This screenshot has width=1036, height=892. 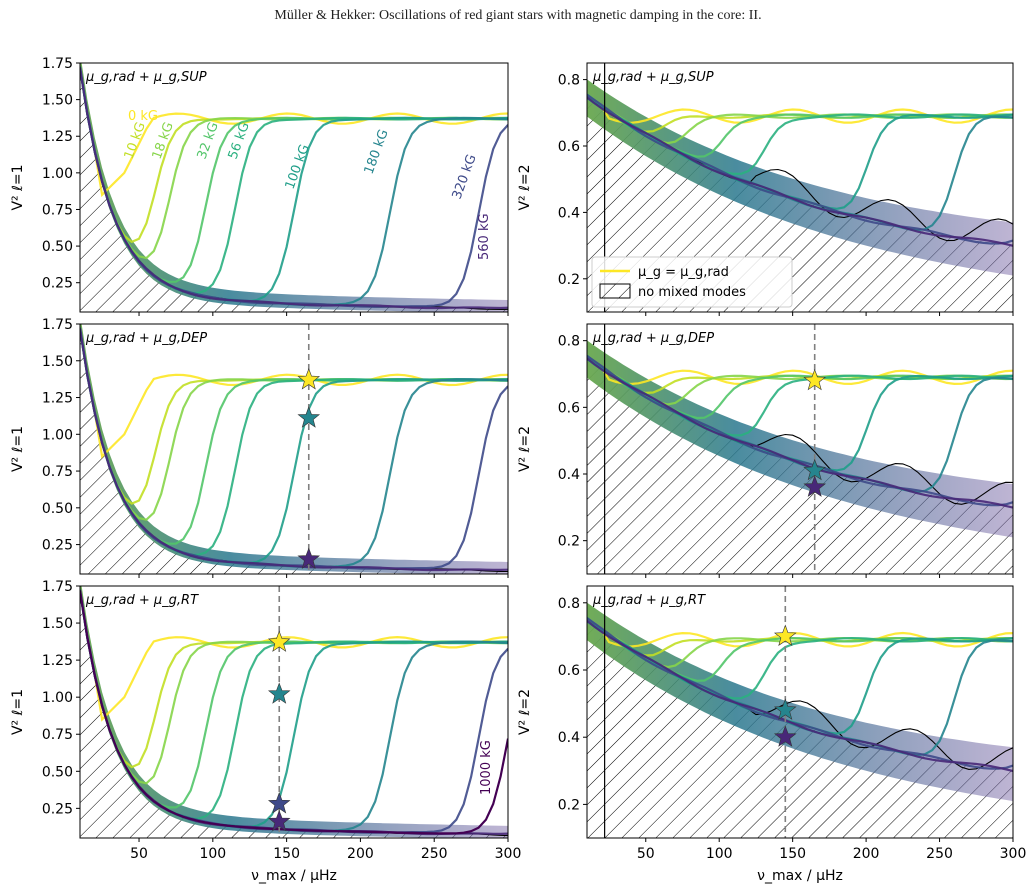 What do you see at coordinates (484, 236) in the screenshot?
I see `curve-label-8: 560 kG` at bounding box center [484, 236].